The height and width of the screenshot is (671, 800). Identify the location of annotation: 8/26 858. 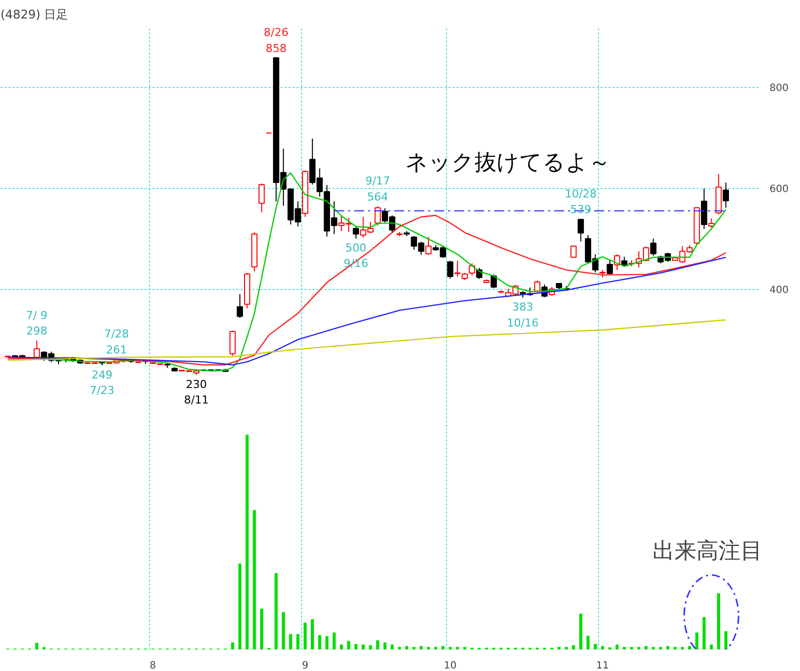
(276, 40).